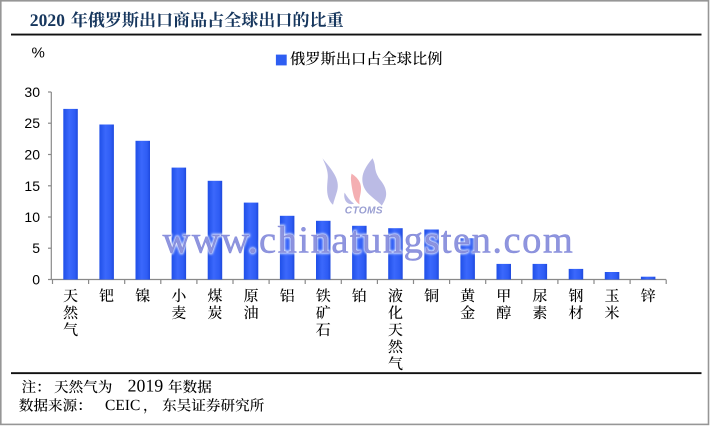 The image size is (710, 431). What do you see at coordinates (32, 186) in the screenshot?
I see `svg-text: 15` at bounding box center [32, 186].